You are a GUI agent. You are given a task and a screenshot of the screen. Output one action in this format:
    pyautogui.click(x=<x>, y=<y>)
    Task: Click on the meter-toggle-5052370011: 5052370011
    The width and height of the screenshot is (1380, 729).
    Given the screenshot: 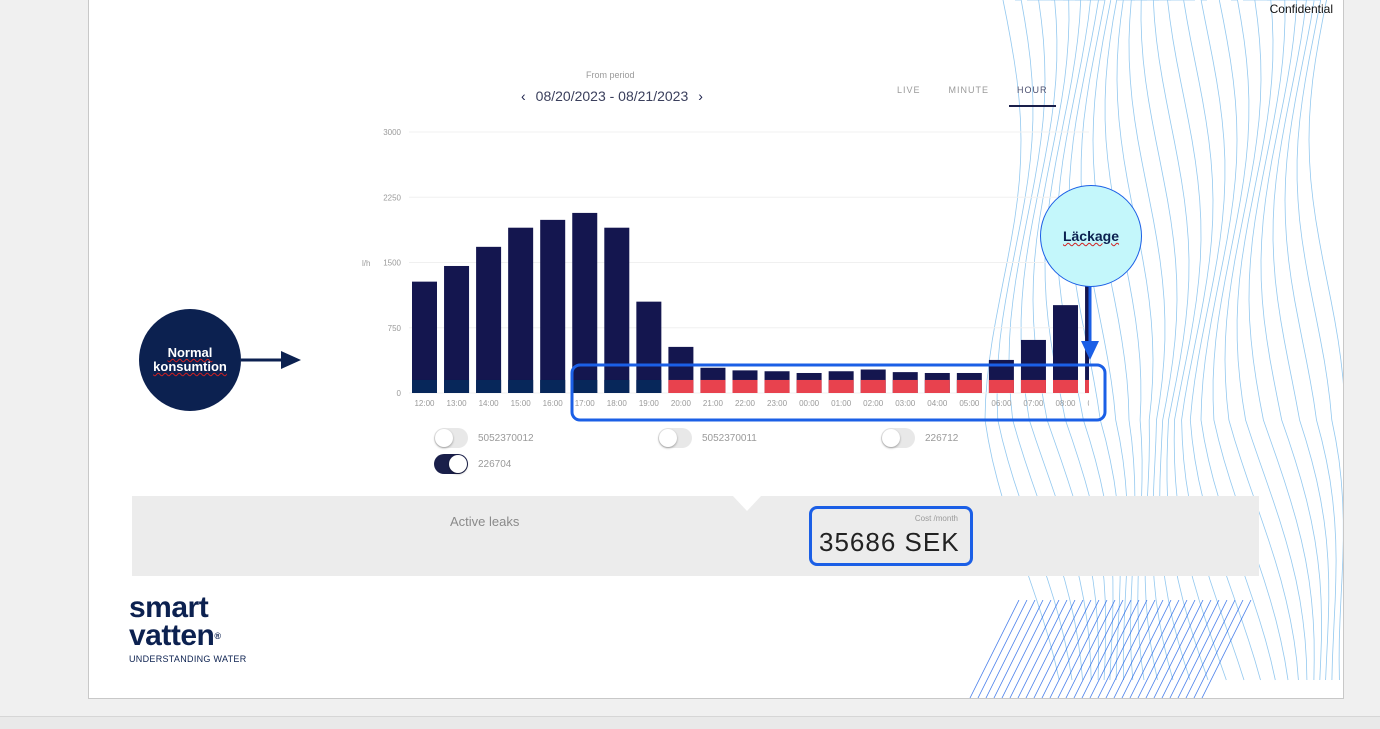 What is the action you would take?
    pyautogui.click(x=707, y=438)
    